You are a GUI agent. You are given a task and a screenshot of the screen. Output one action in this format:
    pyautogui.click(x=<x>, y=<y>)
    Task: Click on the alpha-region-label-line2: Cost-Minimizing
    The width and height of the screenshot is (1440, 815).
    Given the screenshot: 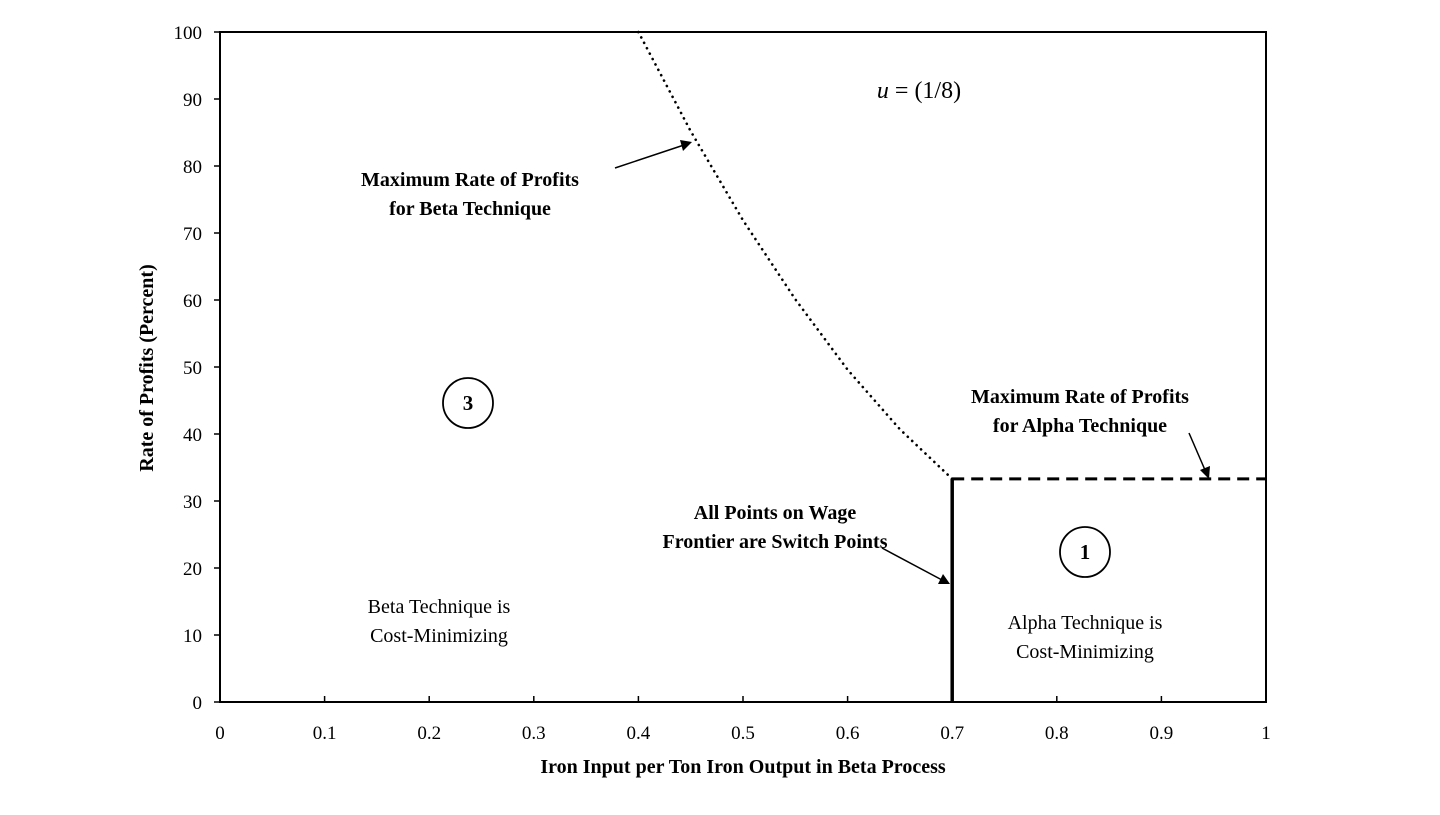 What is the action you would take?
    pyautogui.click(x=1085, y=652)
    